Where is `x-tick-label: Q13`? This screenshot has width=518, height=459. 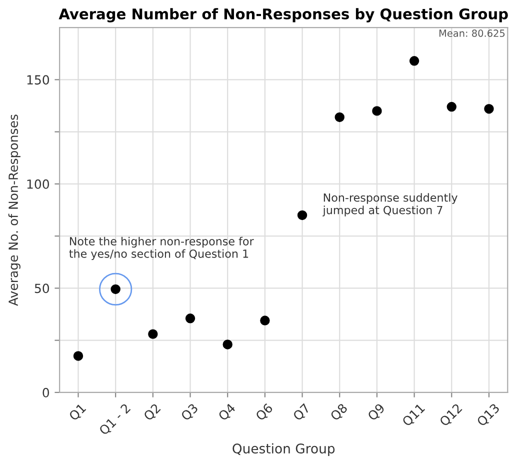 x-tick-label: Q13 is located at coordinates (488, 415).